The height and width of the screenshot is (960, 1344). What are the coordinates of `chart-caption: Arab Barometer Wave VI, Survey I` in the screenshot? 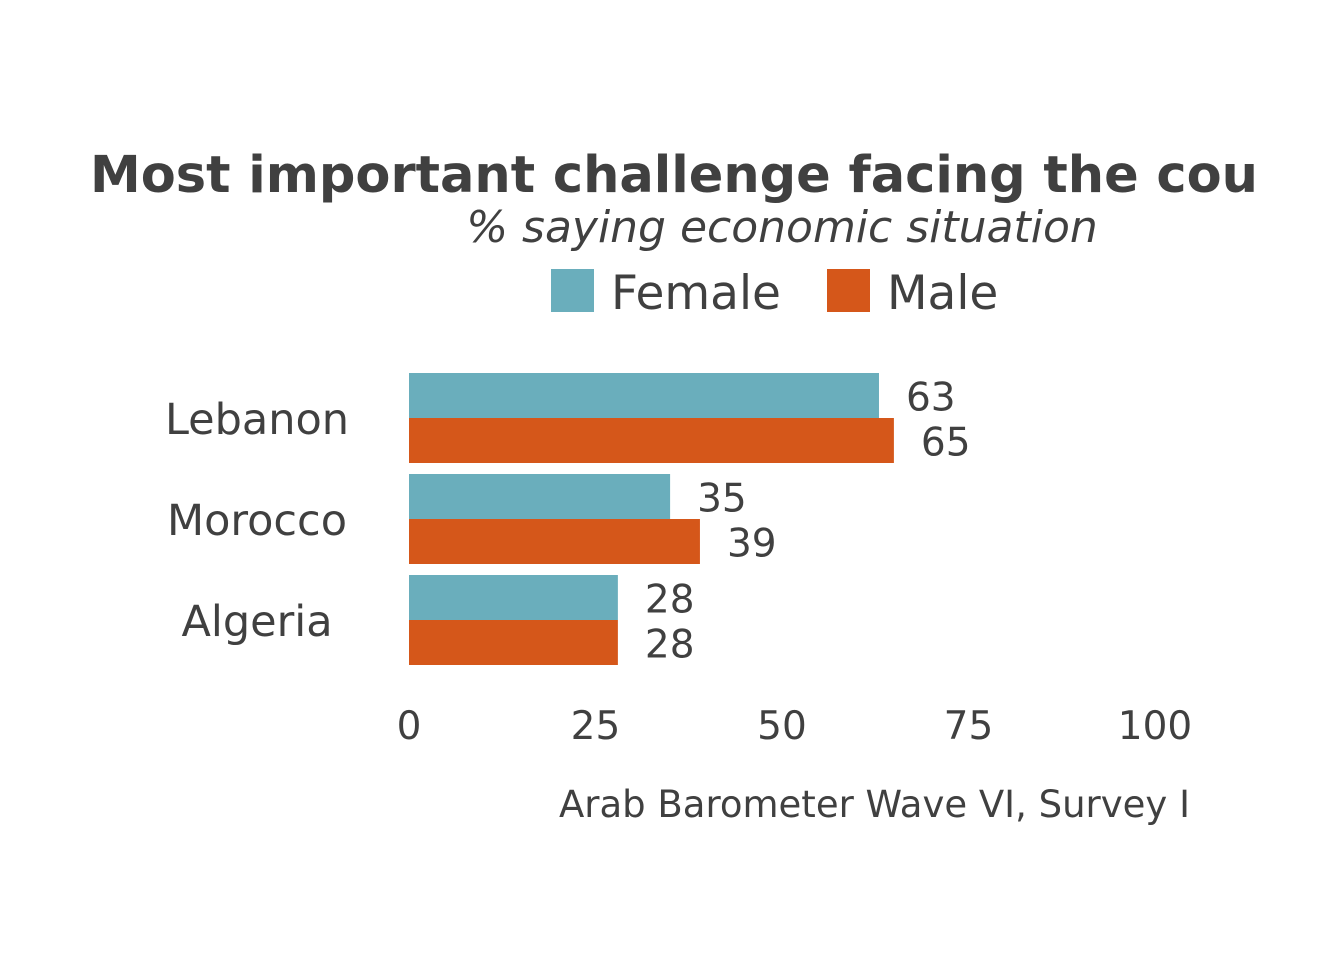 It's located at (874, 804).